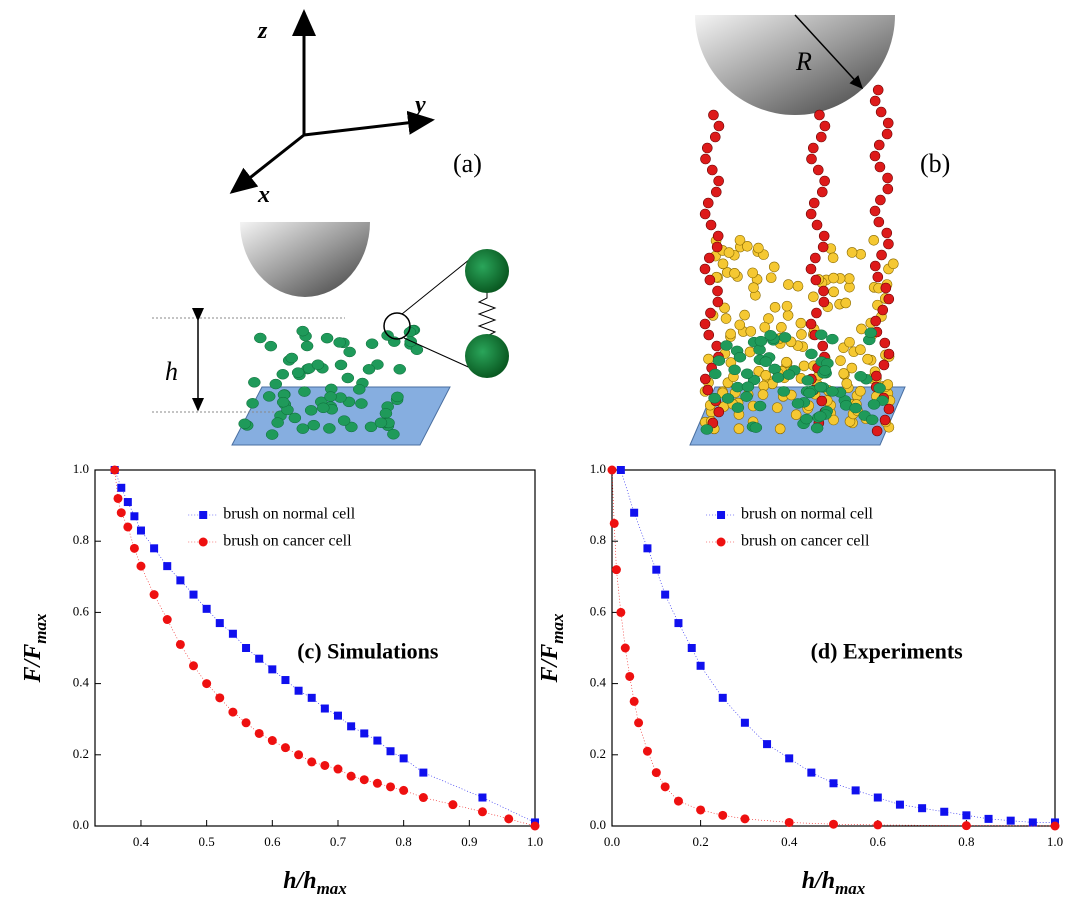  Describe the element at coordinates (487, 271) in the screenshot. I see `bead` at that location.